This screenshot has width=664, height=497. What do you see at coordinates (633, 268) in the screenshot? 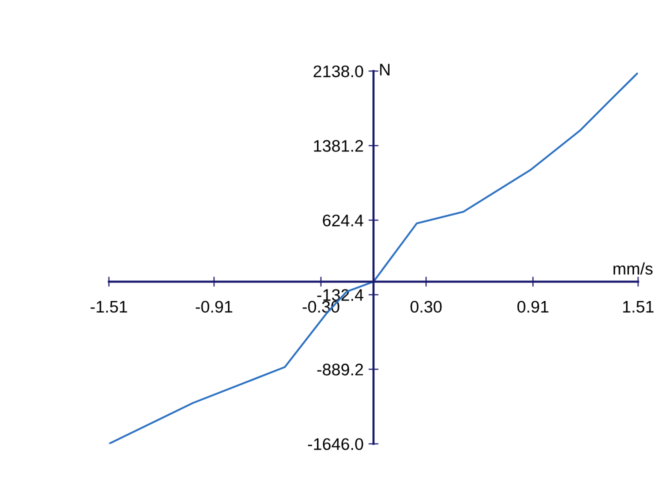
I see `x-axis-title: mm/s` at bounding box center [633, 268].